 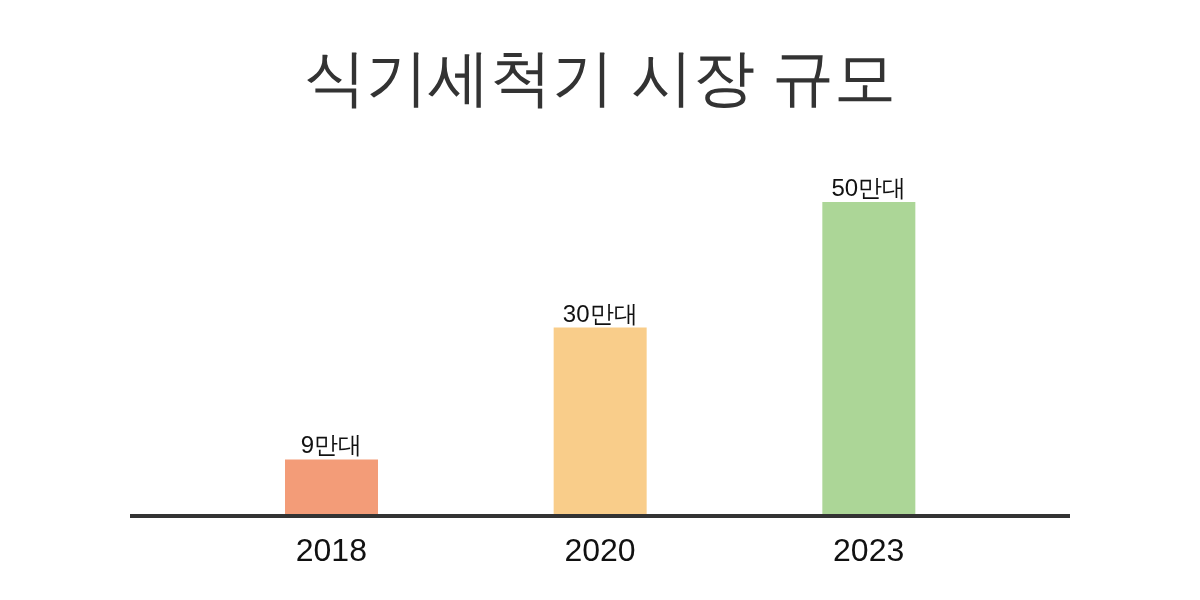 I want to click on data-label: 30만대, so click(x=600, y=313).